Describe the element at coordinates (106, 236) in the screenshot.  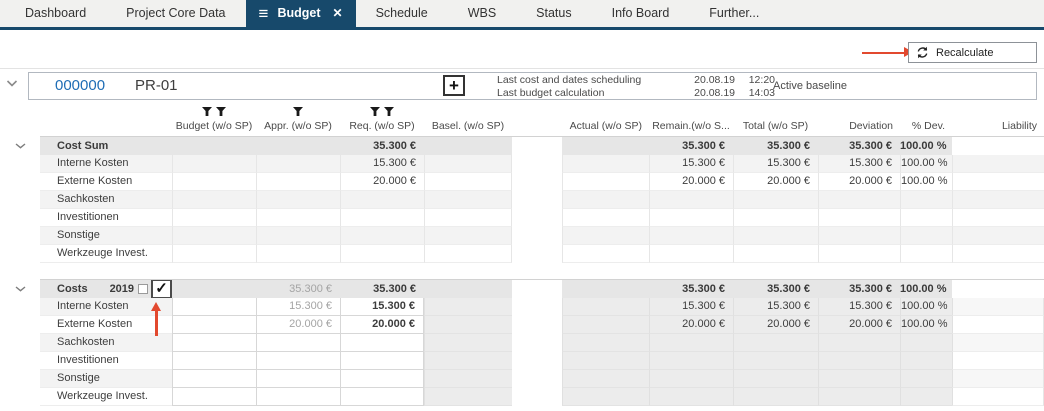
I see `row-label: Sonstige` at that location.